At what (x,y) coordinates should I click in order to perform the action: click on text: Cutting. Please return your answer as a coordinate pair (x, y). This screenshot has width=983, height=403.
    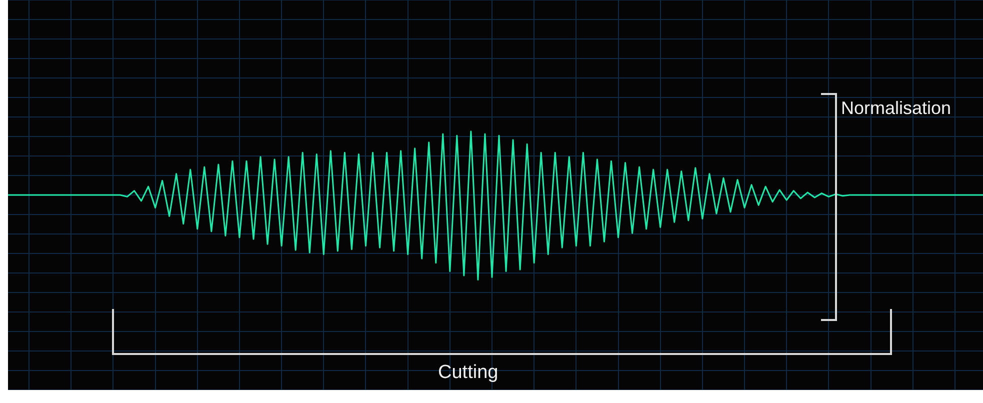
    Looking at the image, I should click on (468, 373).